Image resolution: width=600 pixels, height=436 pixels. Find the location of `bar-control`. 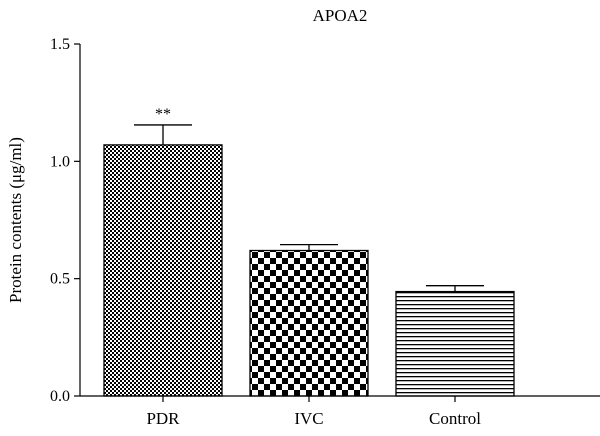

bar-control is located at coordinates (455, 343).